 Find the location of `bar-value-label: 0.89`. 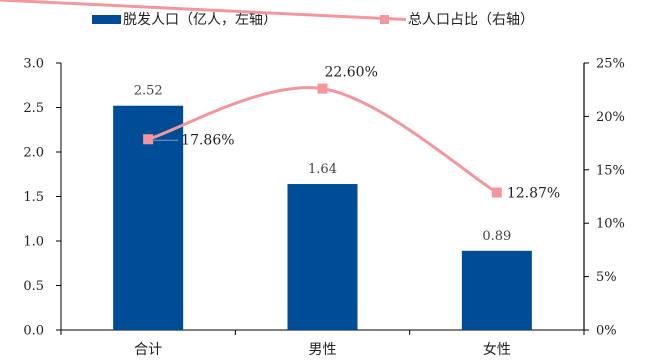

bar-value-label: 0.89 is located at coordinates (496, 236).